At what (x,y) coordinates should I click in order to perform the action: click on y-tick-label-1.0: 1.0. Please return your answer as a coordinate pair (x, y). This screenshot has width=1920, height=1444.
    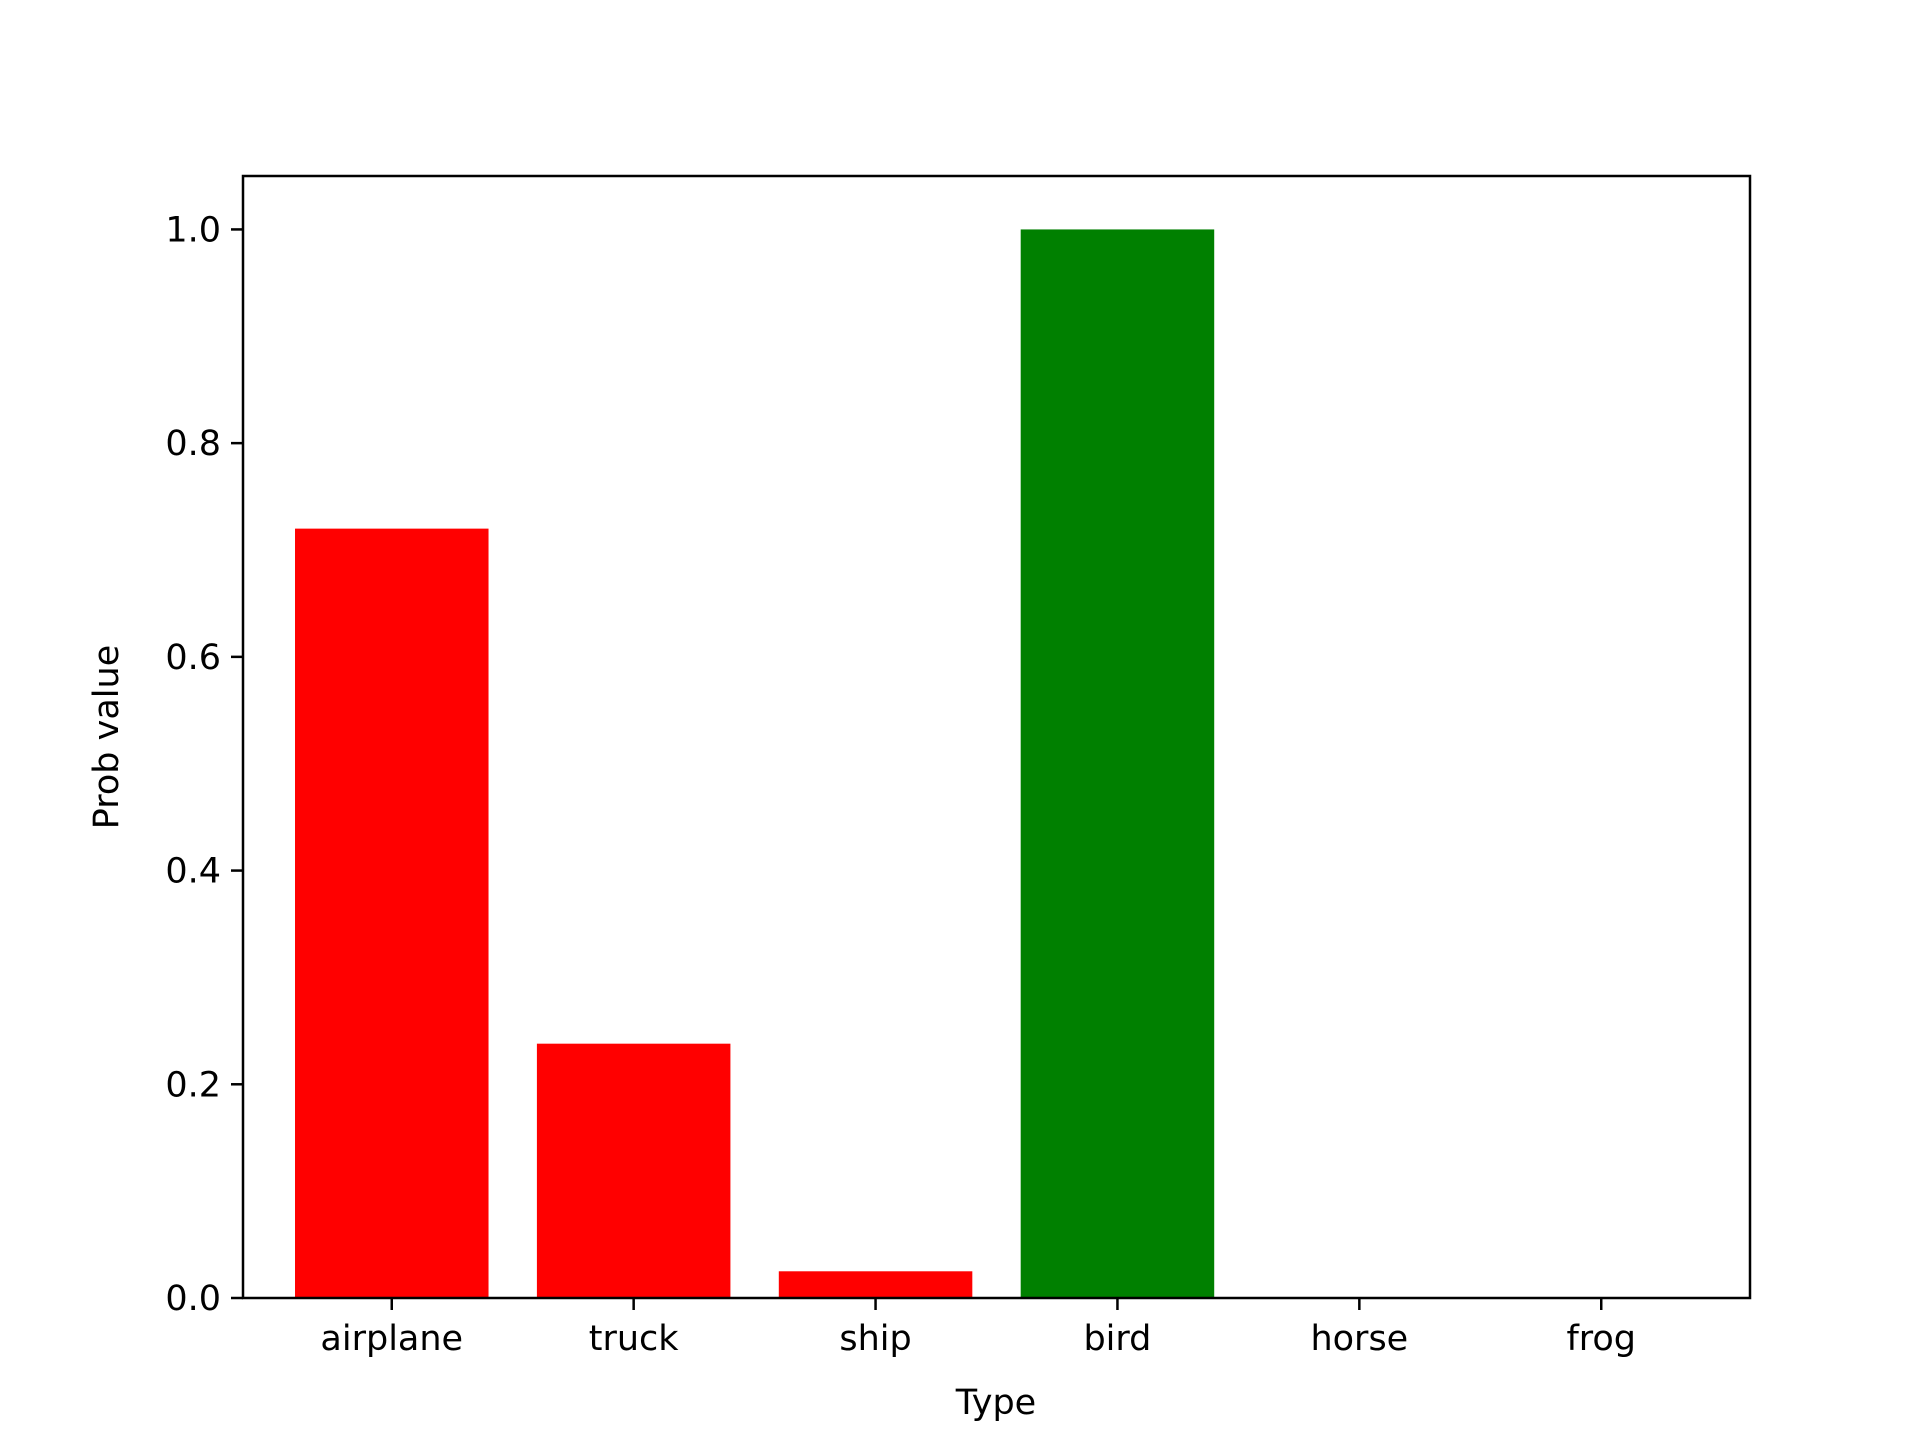
    Looking at the image, I should click on (193, 230).